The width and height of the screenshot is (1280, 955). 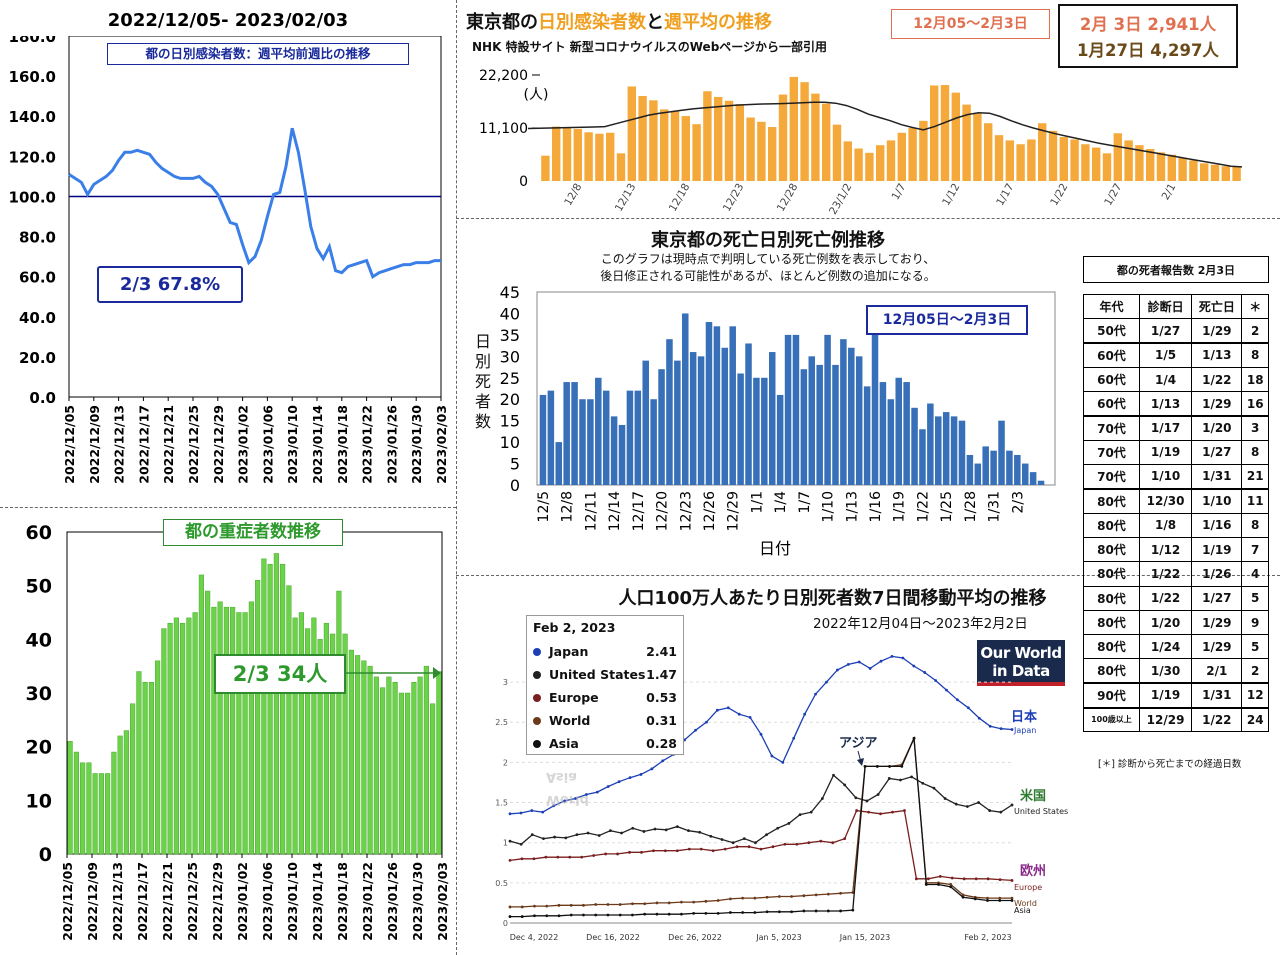 I want to click on table-cell: 1/17, so click(x=1165, y=427).